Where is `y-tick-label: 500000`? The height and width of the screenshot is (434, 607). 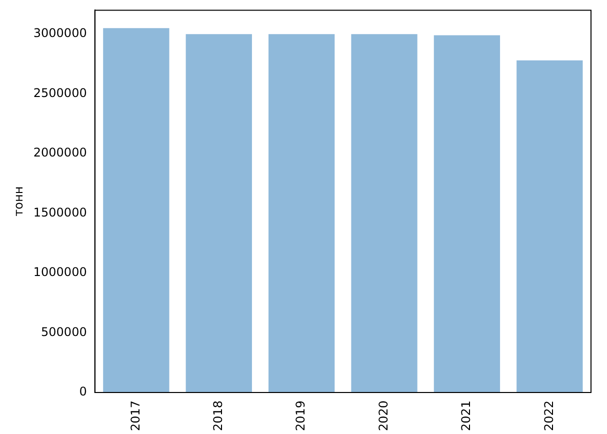 y-tick-label: 500000 is located at coordinates (64, 331).